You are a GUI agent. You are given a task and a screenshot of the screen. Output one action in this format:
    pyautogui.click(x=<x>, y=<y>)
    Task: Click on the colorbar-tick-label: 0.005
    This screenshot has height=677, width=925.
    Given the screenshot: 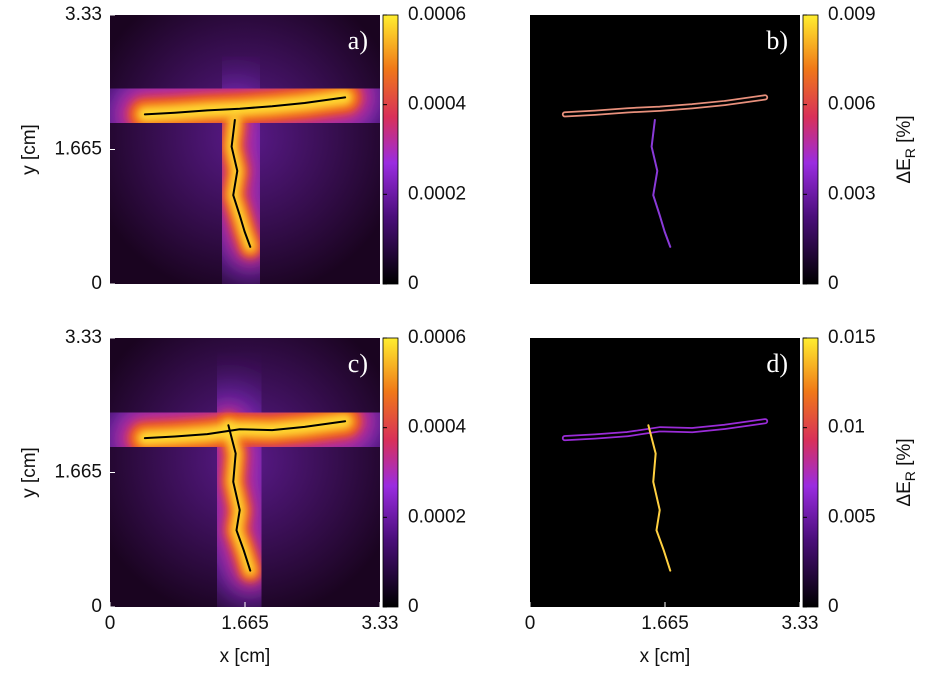 What is the action you would take?
    pyautogui.click(x=852, y=516)
    